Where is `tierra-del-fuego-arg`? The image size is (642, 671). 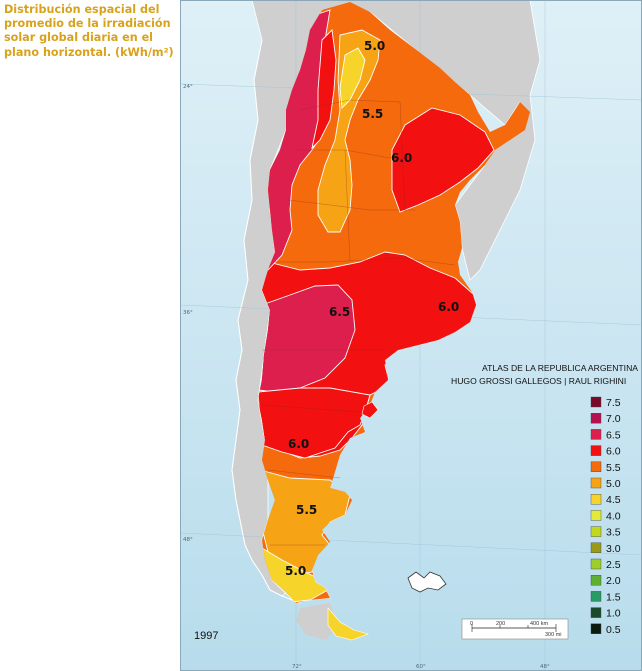
tierra-del-fuego-arg is located at coordinates (348, 624).